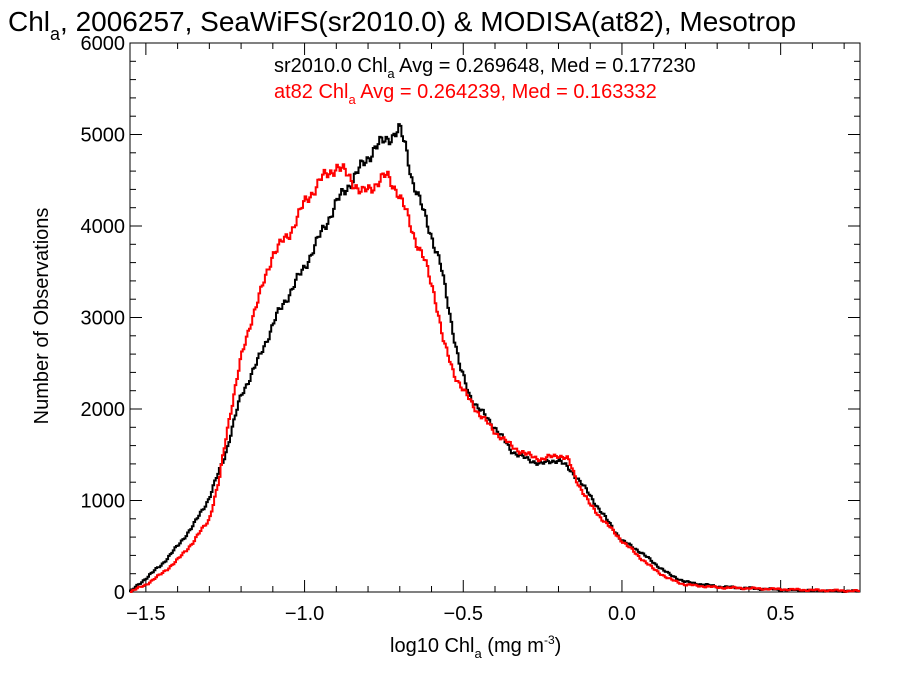  I want to click on x-tick-labels: −1.5 −1.0 −0.5 0.0 0.5, so click(460, 614).